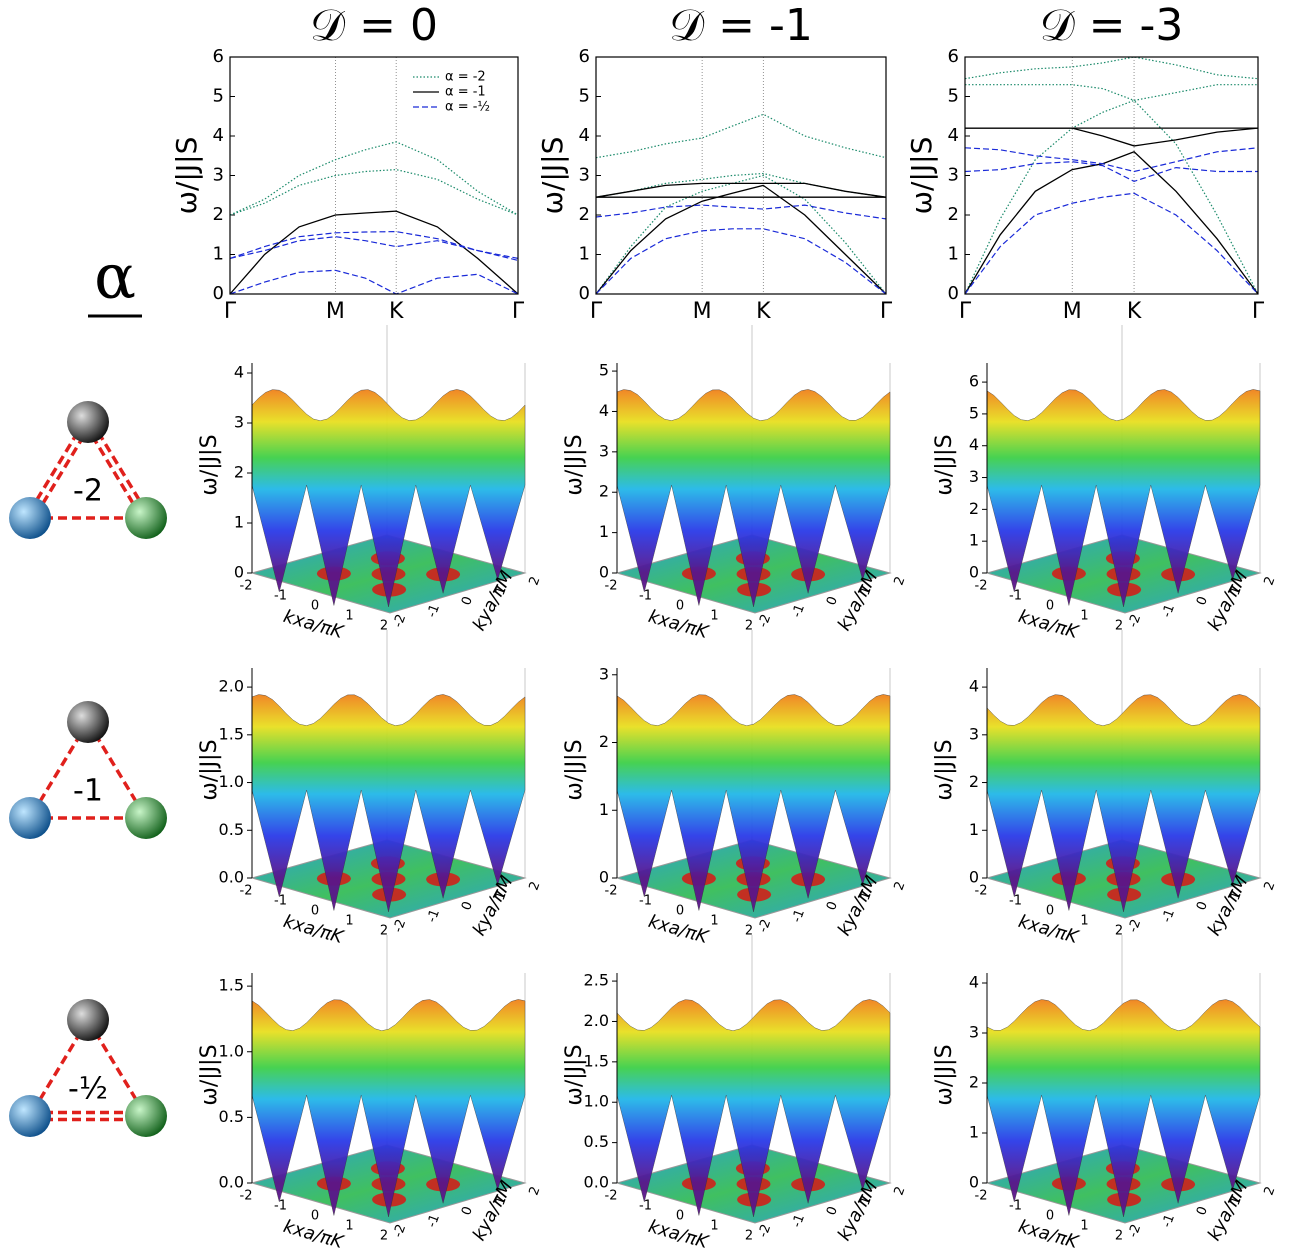 This screenshot has width=1299, height=1253. Describe the element at coordinates (88, 791) in the screenshot. I see `alpha-label: -1` at that location.